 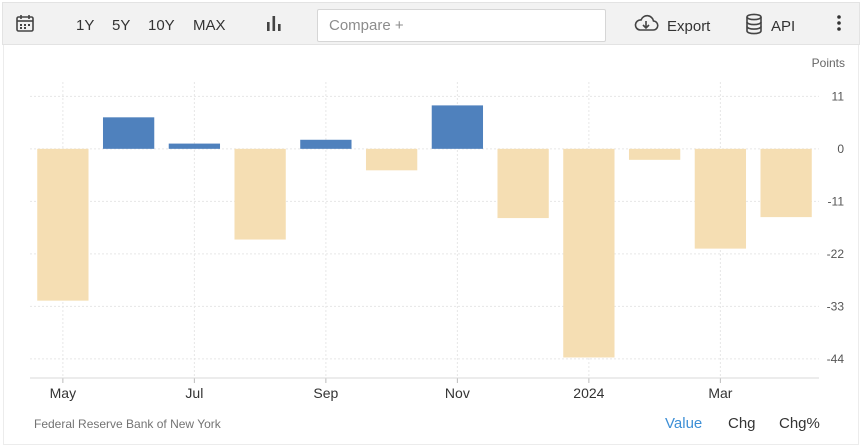 I want to click on export-button: Export, so click(x=672, y=26).